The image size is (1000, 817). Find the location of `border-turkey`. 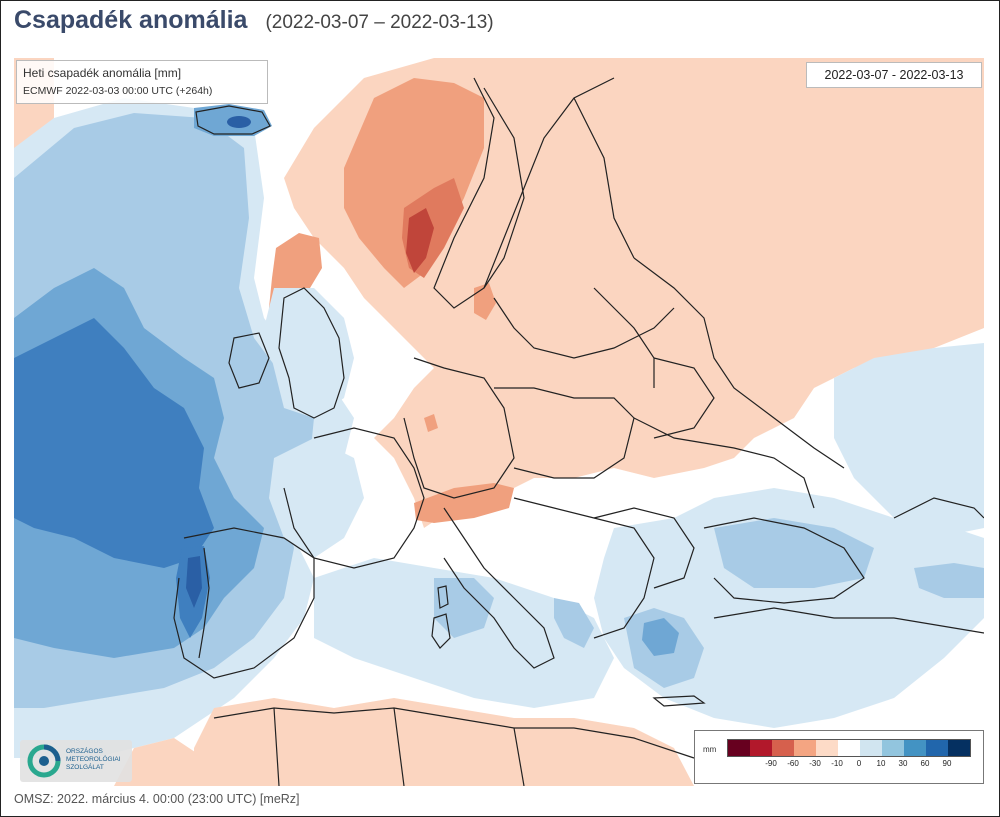

border-turkey is located at coordinates (848, 620).